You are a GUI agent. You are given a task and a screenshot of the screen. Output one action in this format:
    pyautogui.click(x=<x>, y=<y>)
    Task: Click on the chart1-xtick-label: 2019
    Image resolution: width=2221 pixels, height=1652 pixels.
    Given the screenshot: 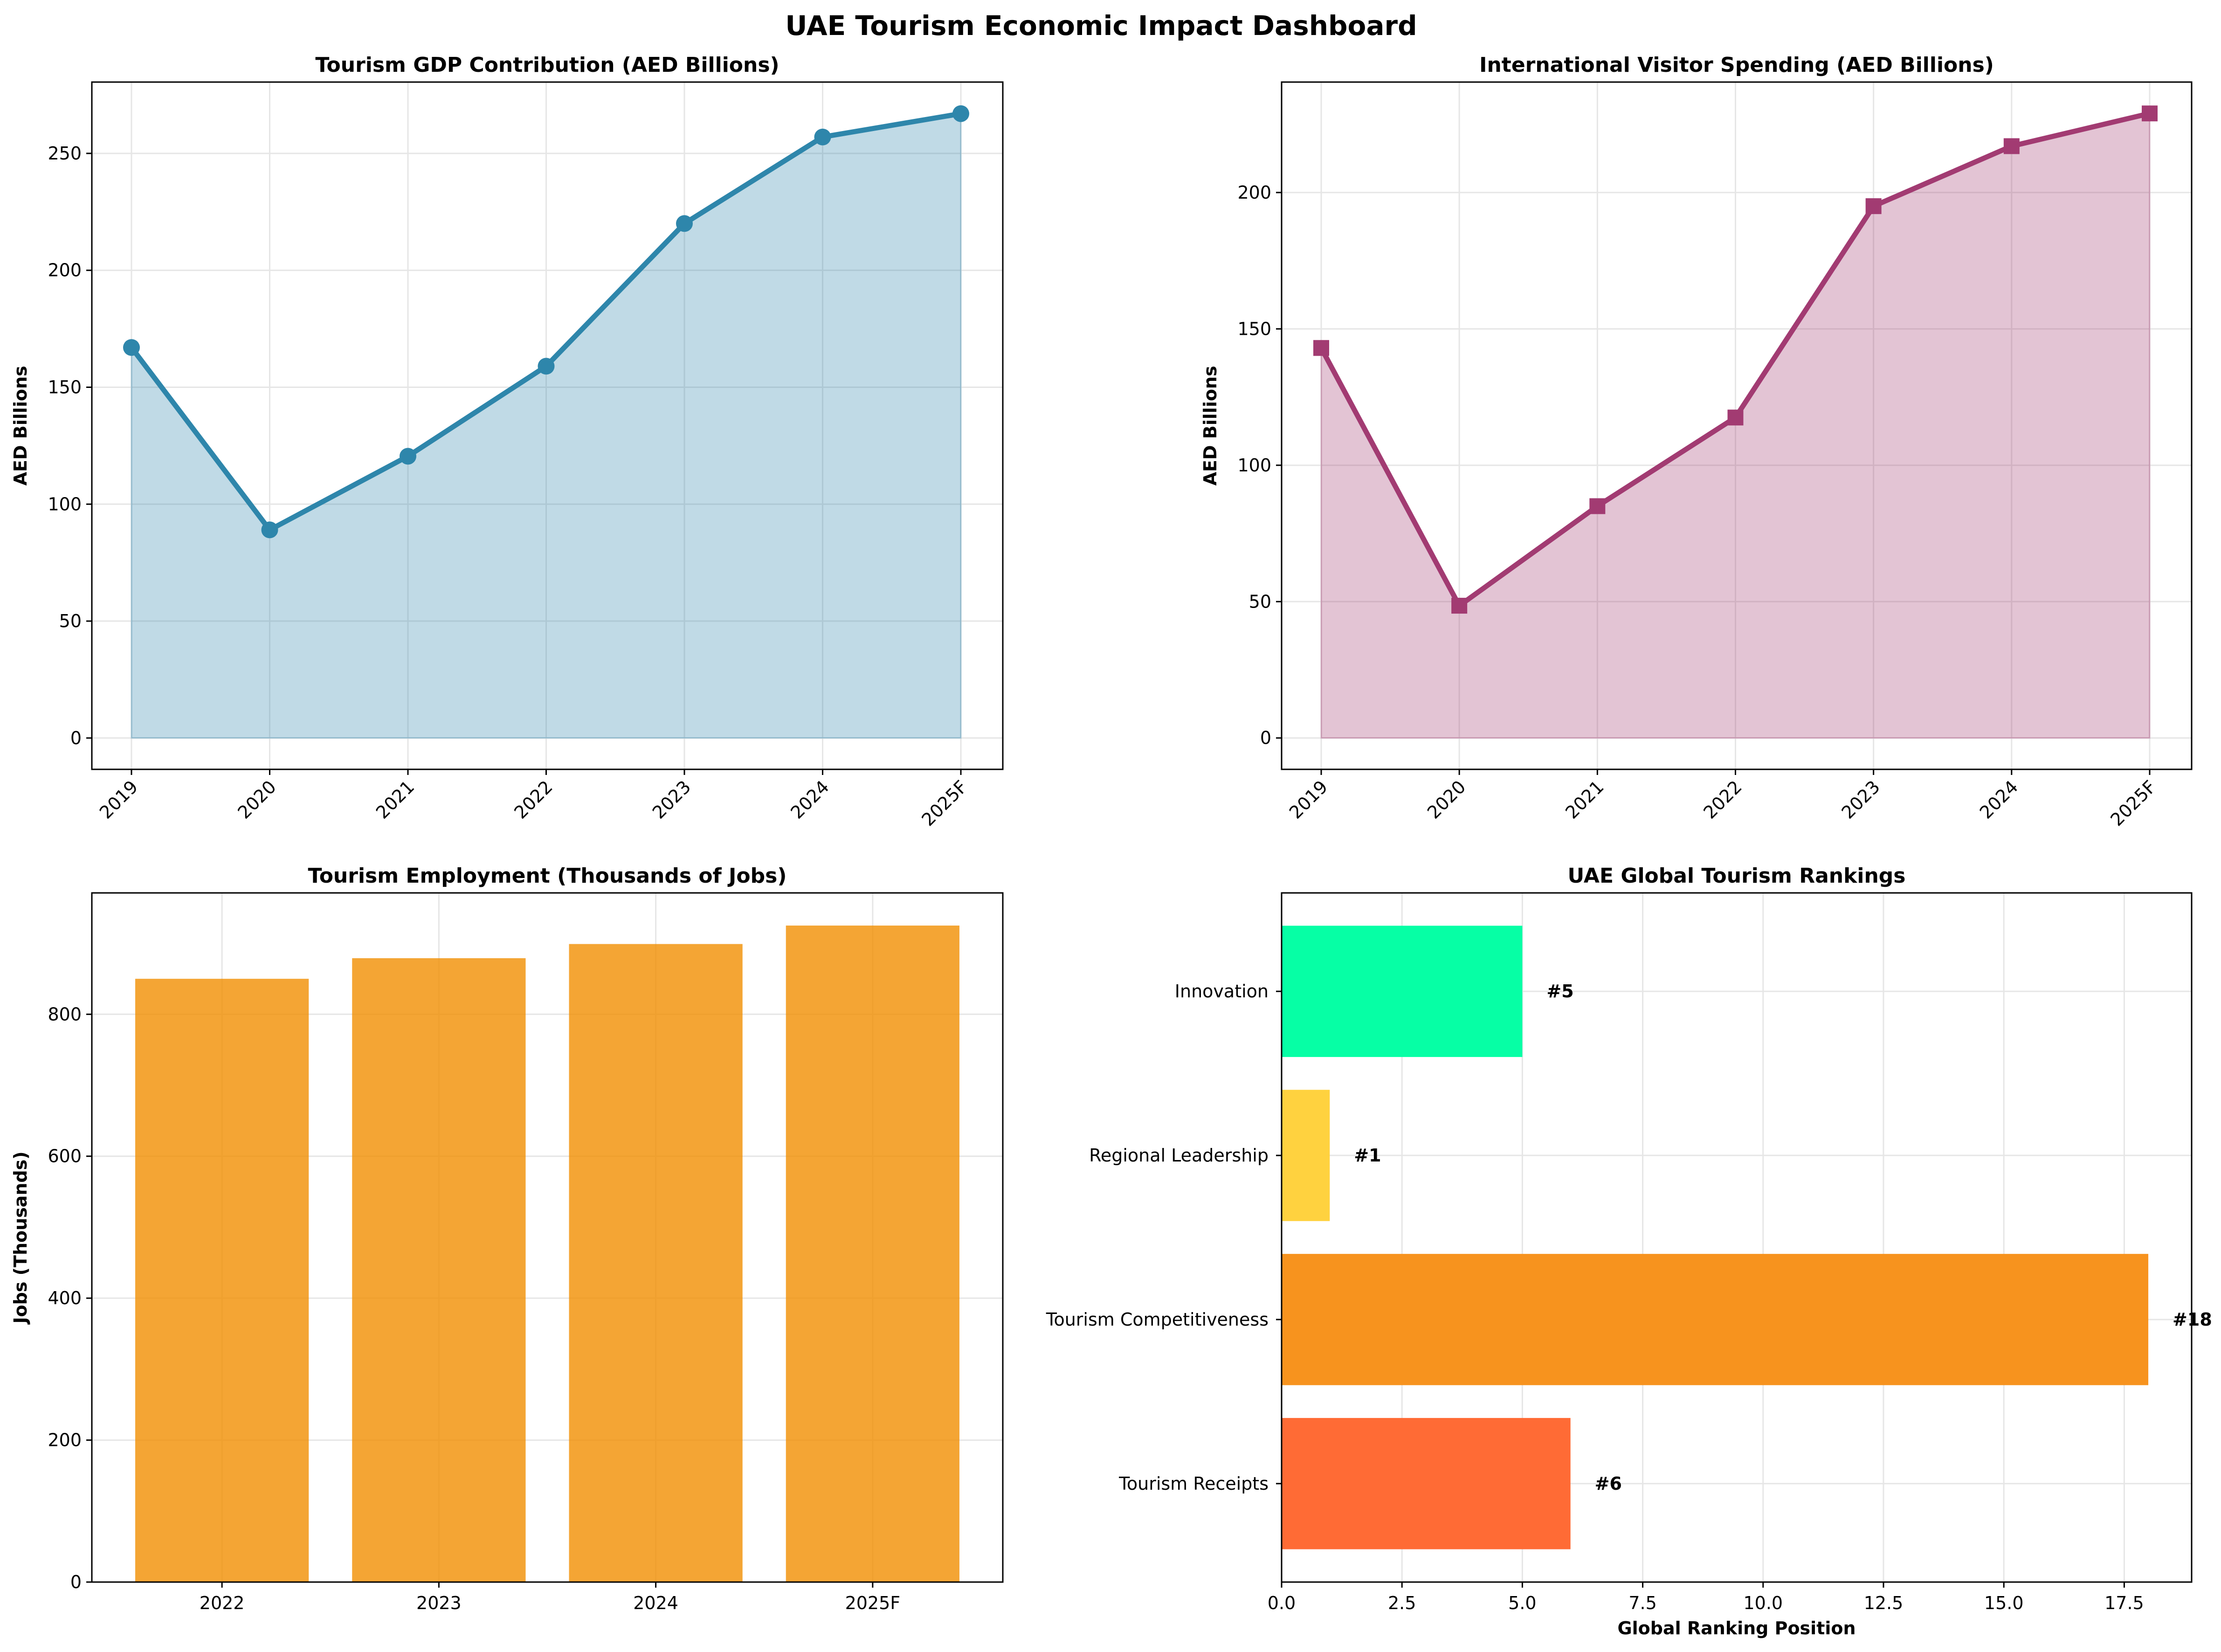 What is the action you would take?
    pyautogui.click(x=119, y=799)
    